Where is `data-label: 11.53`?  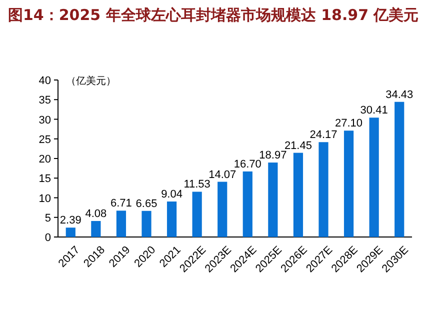 data-label: 11.53 is located at coordinates (197, 184).